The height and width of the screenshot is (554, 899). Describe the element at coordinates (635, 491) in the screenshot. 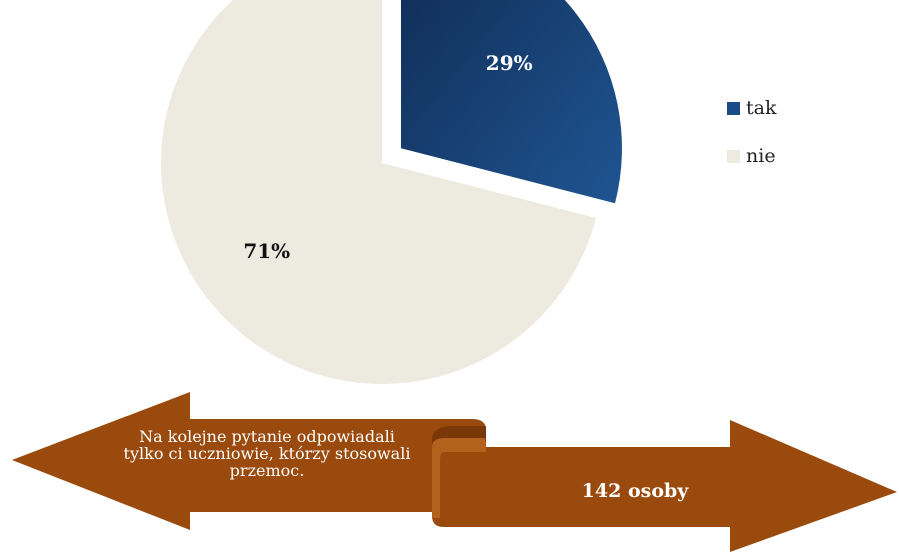

I see `right-arrow-text: 142 osoby` at that location.